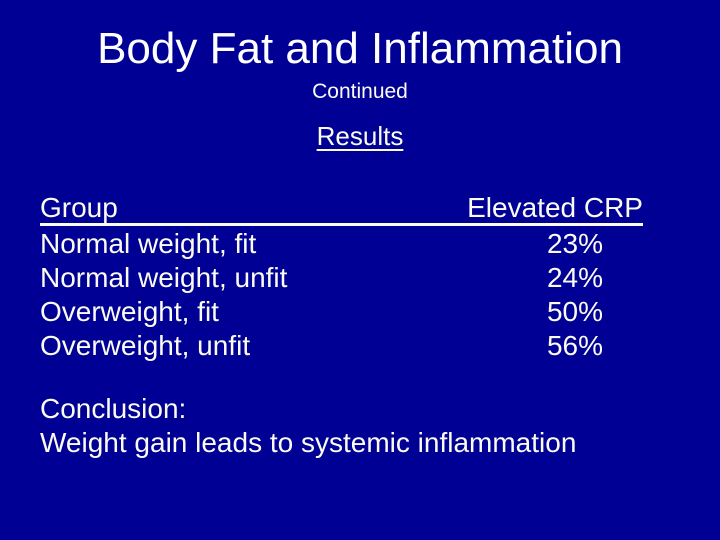 Image resolution: width=720 pixels, height=540 pixels. Describe the element at coordinates (79, 207) in the screenshot. I see `column-header-group: Group` at that location.